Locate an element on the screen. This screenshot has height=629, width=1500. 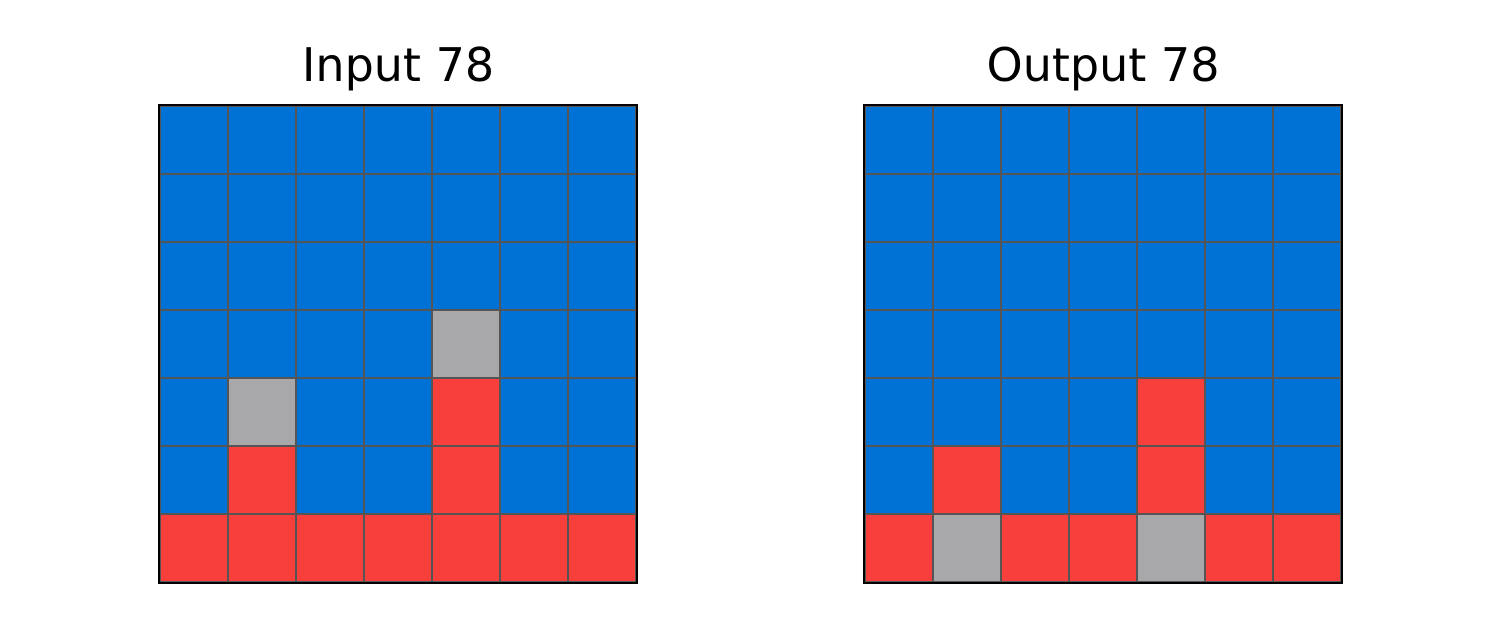
output-title: Output 78 is located at coordinates (1103, 65).